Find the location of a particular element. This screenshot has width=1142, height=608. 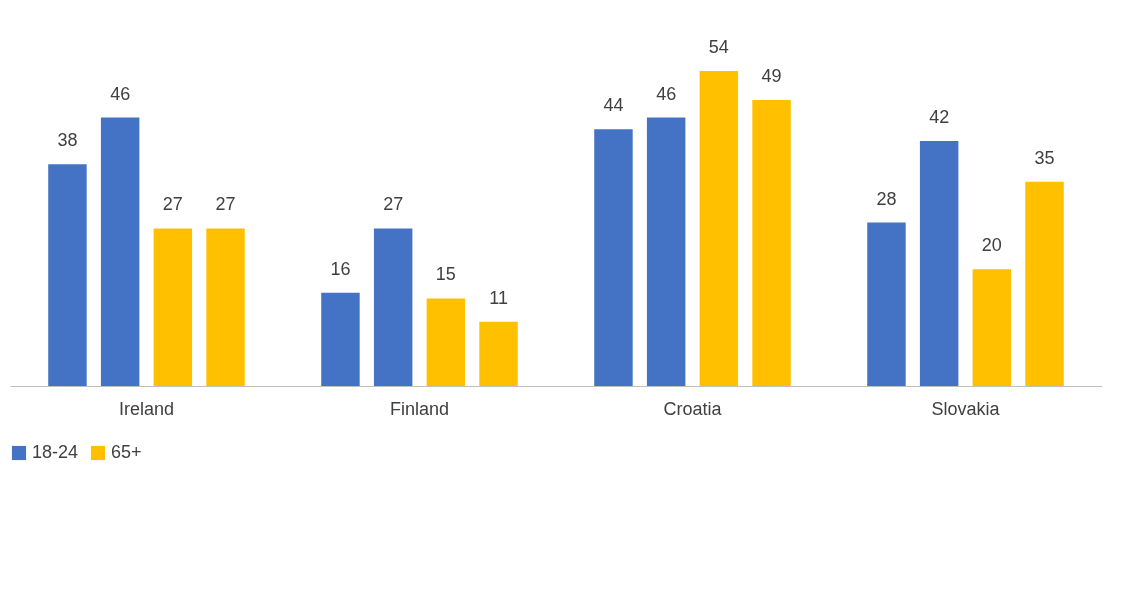

legend-label: 65+ is located at coordinates (126, 452).